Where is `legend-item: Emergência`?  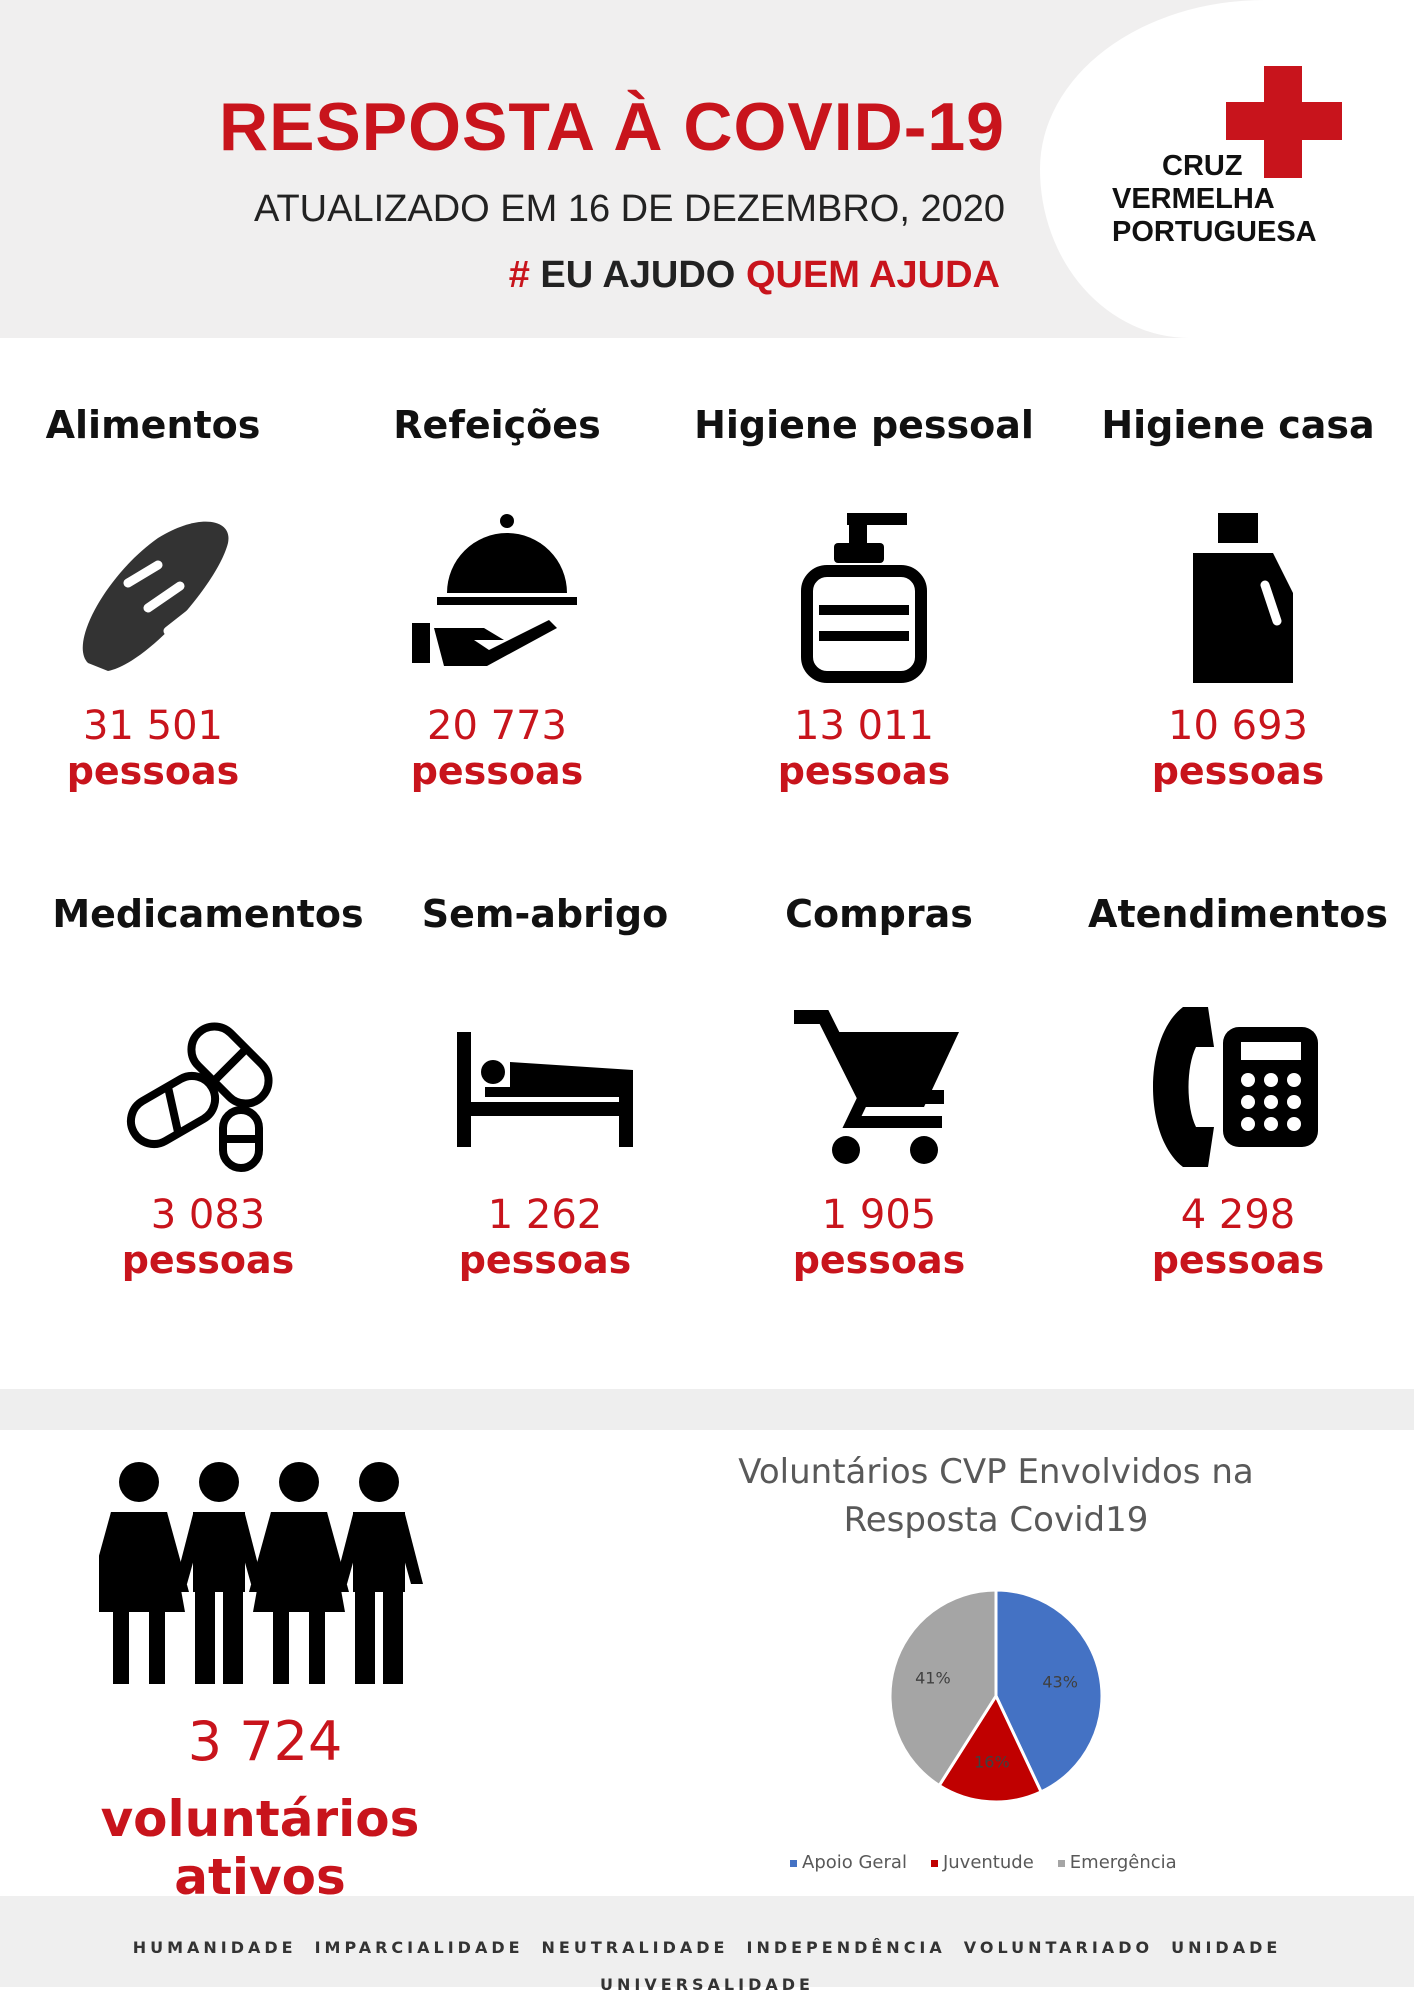
legend-item: Emergência is located at coordinates (1117, 1862).